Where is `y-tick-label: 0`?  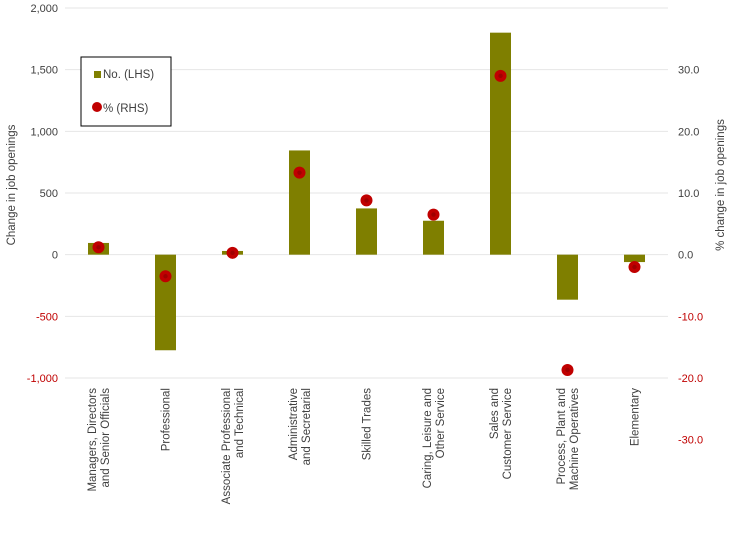 y-tick-label: 0 is located at coordinates (55, 256).